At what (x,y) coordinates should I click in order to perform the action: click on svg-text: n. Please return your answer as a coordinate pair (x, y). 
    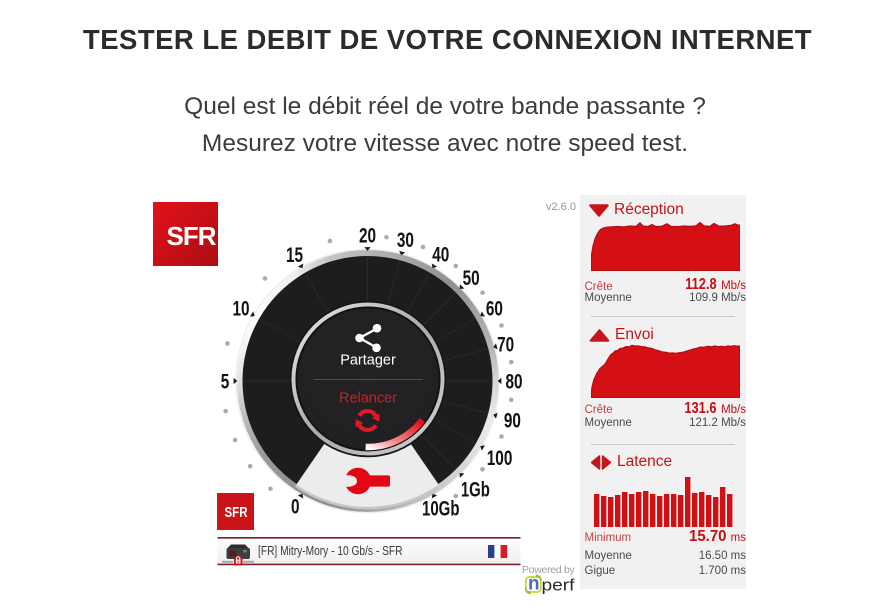
    Looking at the image, I should click on (534, 584).